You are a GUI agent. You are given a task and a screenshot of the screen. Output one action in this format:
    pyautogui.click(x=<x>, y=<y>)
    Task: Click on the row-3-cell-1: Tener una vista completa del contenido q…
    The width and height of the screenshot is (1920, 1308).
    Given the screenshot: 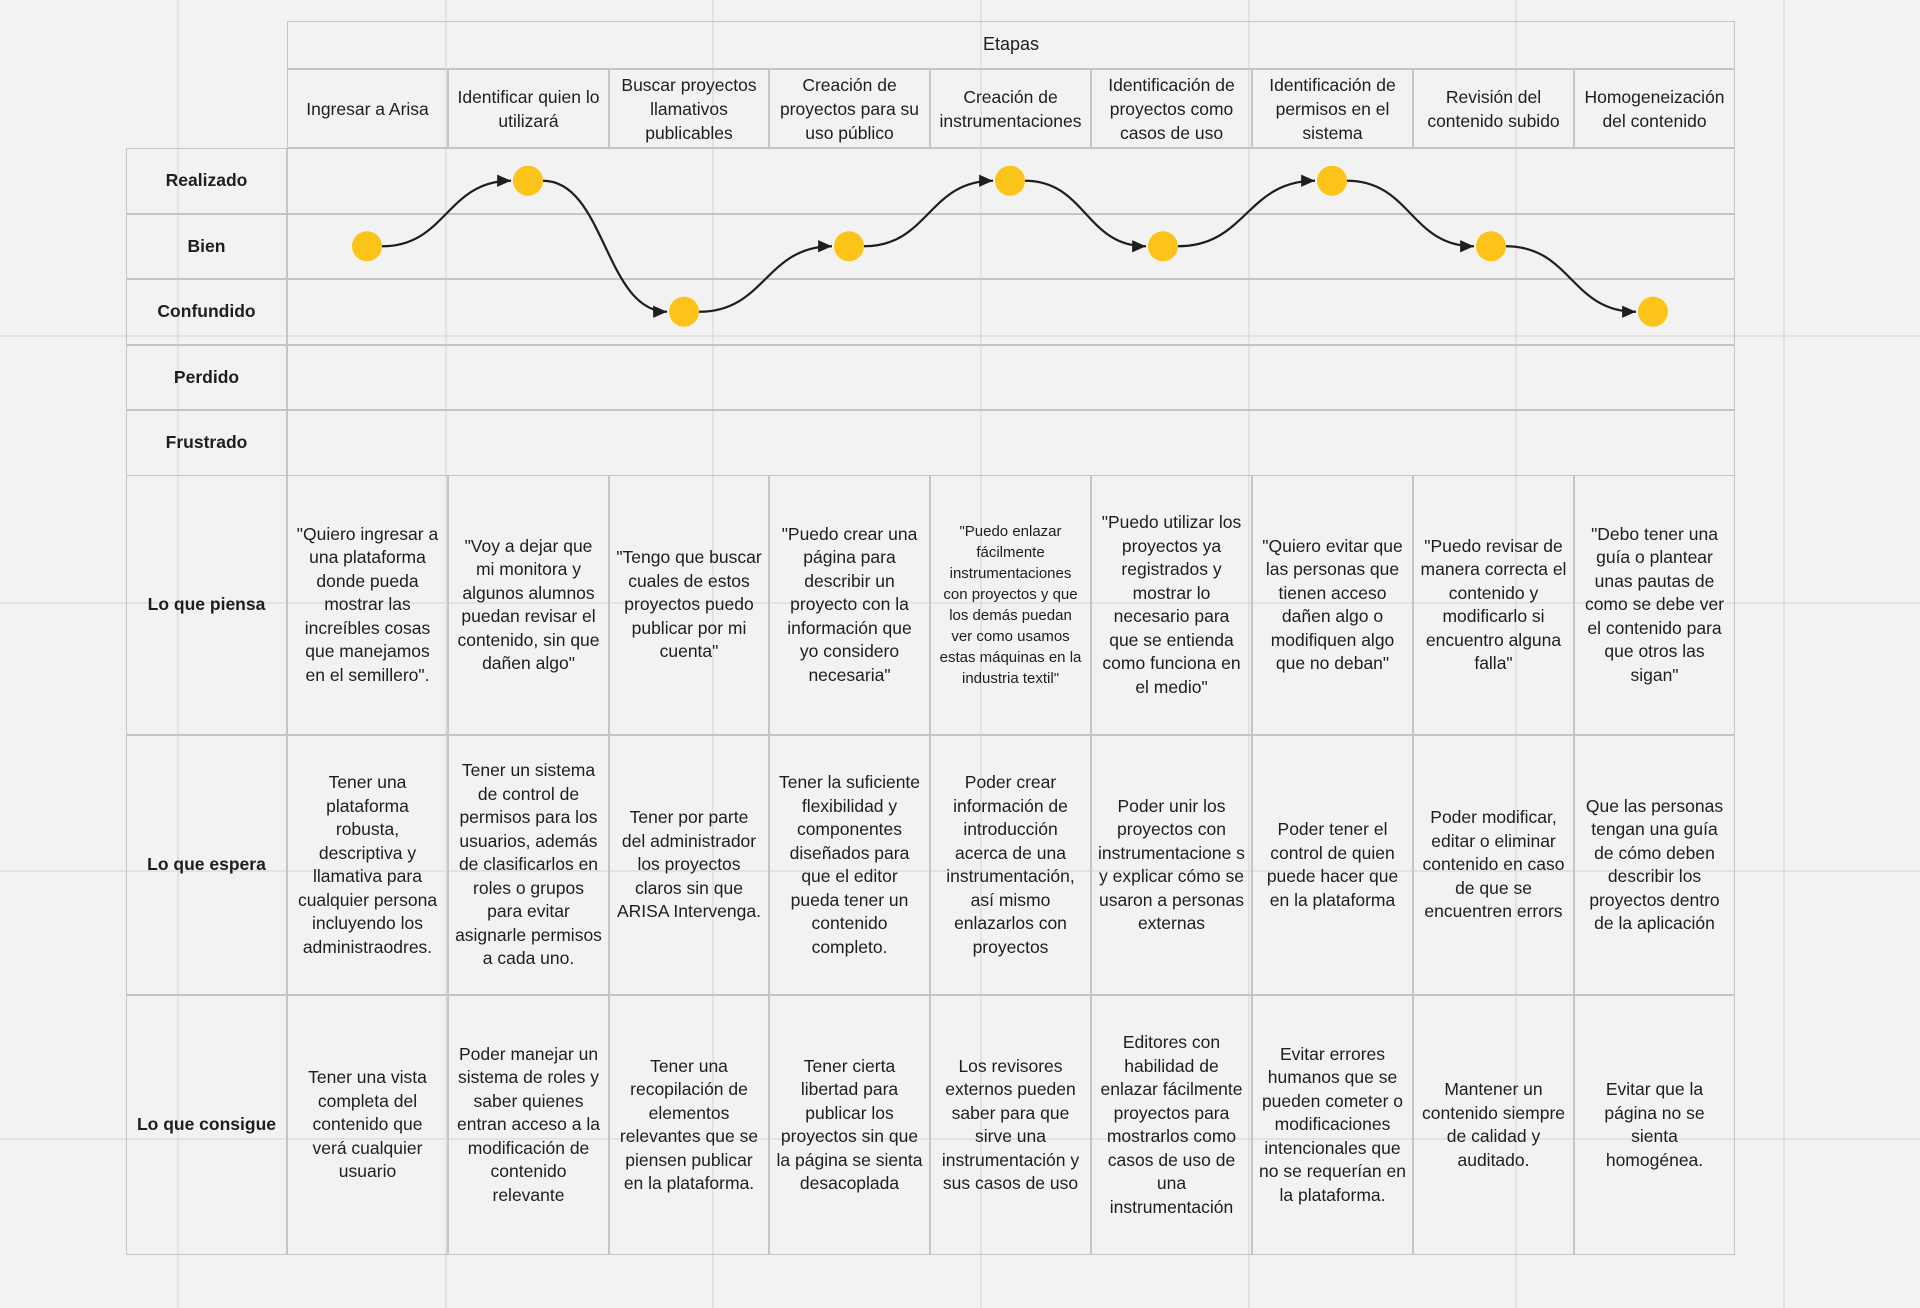 What is the action you would take?
    pyautogui.click(x=367, y=1125)
    